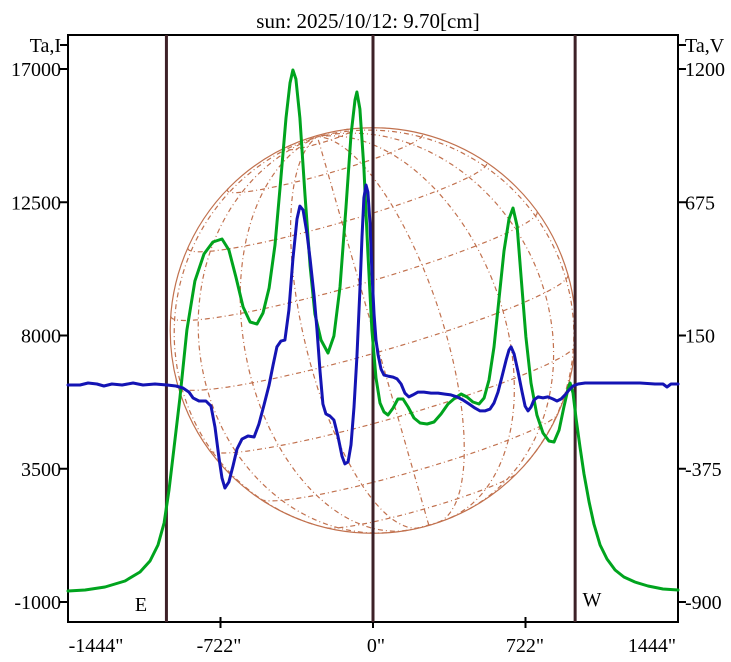 The width and height of the screenshot is (731, 662). Describe the element at coordinates (705, 70) in the screenshot. I see `right-axis-tick-label: 1200` at that location.